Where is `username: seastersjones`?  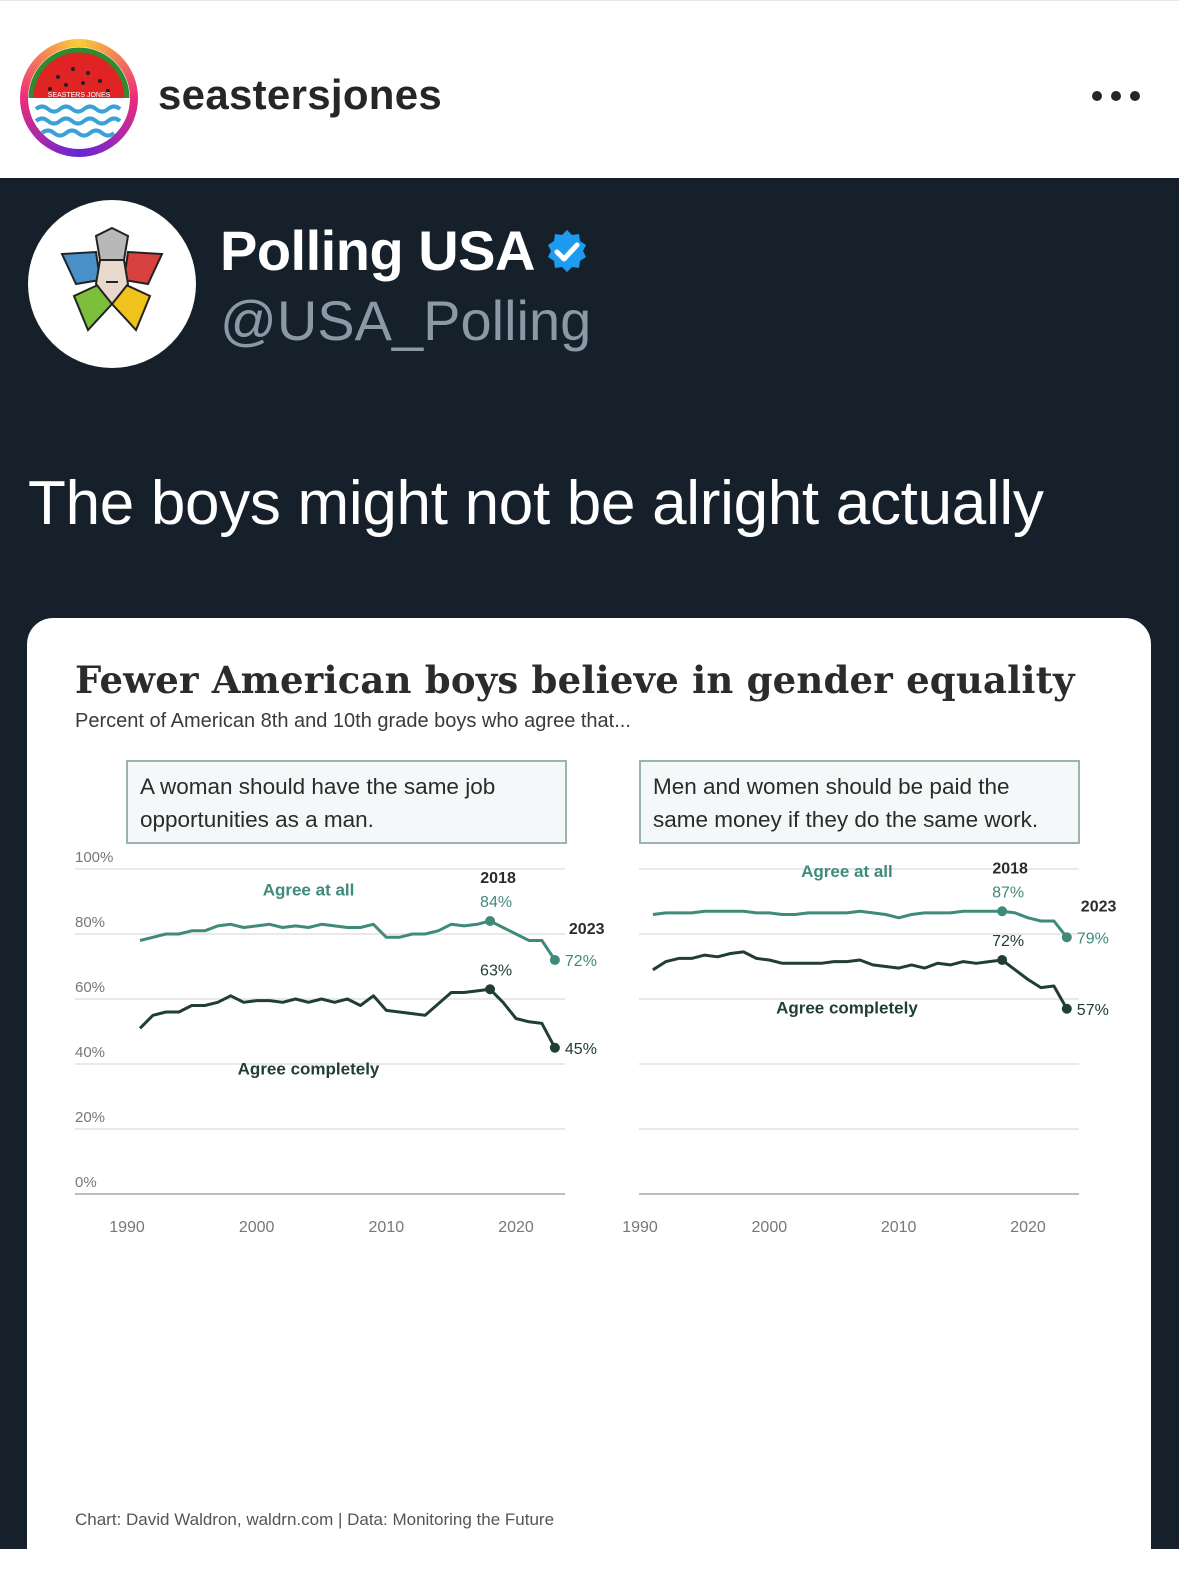
username: seastersjones is located at coordinates (300, 94).